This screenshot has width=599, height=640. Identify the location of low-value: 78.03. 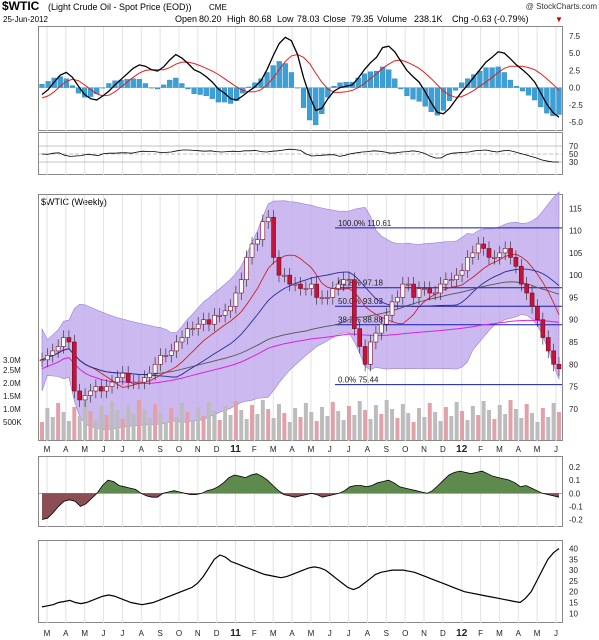
(308, 19).